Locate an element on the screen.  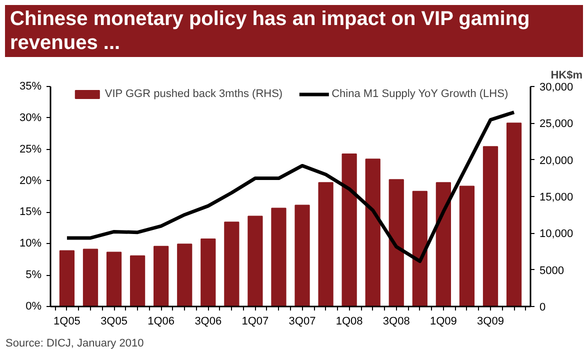
x-tick-label: 3Q07 is located at coordinates (302, 322).